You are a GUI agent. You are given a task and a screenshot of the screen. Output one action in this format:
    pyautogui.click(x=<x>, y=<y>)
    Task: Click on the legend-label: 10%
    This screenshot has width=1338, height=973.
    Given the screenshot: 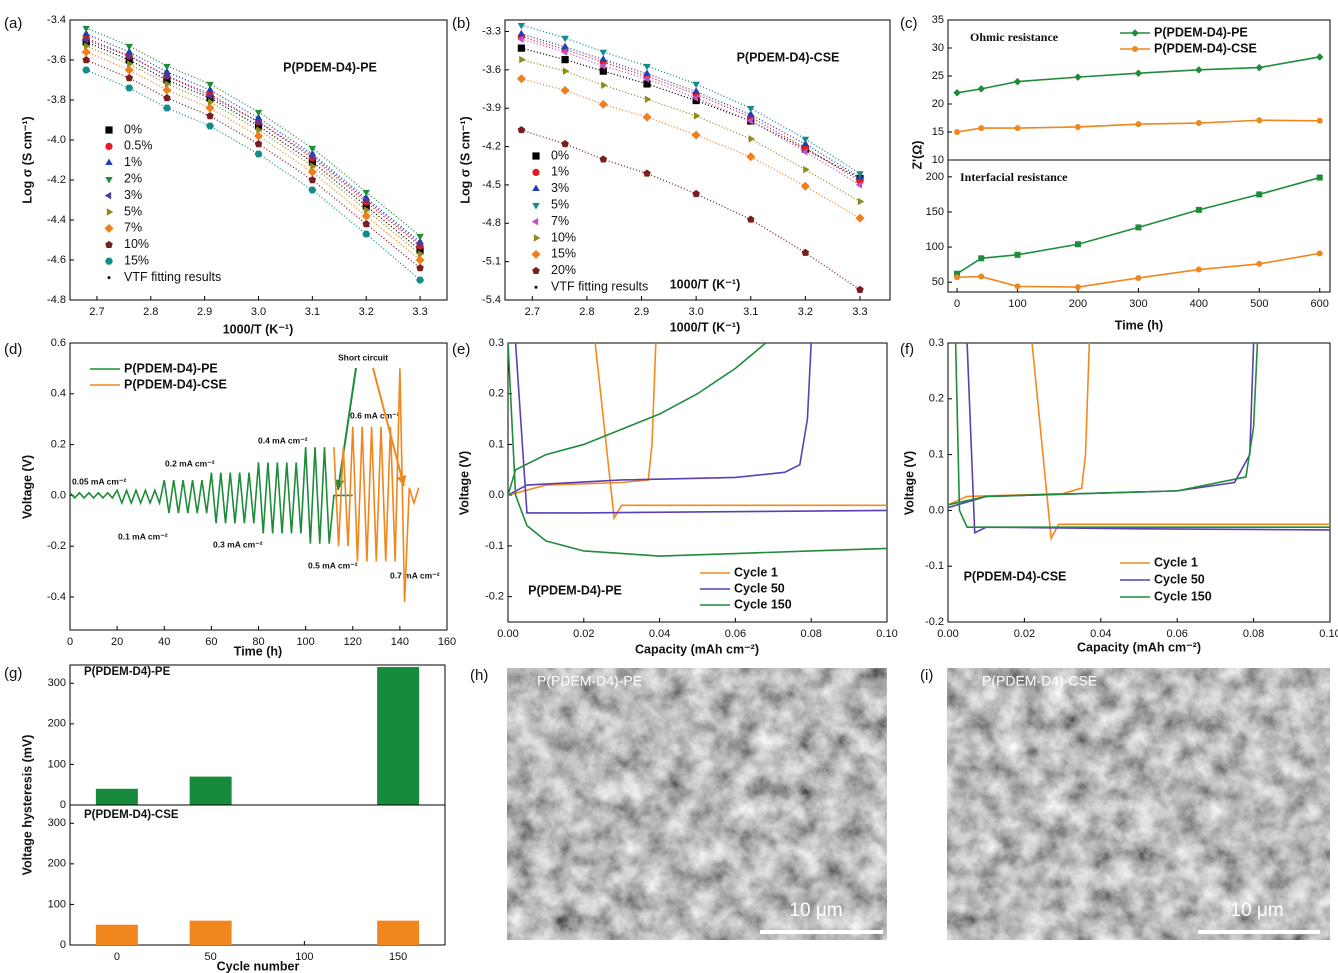 What is the action you would take?
    pyautogui.click(x=563, y=237)
    